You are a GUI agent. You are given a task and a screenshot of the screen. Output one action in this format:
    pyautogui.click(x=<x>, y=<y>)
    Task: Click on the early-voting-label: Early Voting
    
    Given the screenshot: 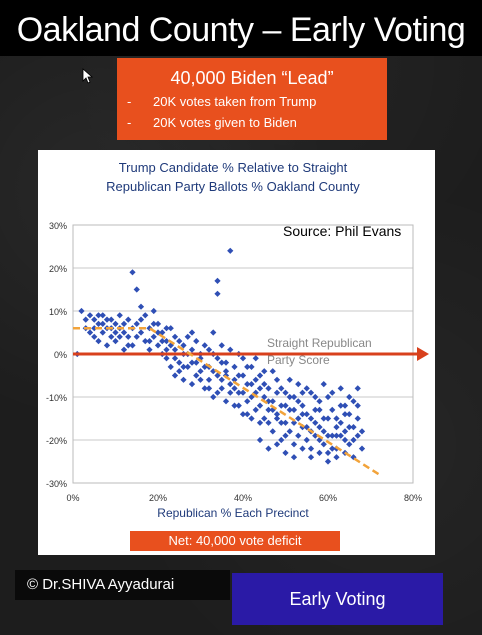 What is the action you would take?
    pyautogui.click(x=337, y=599)
    